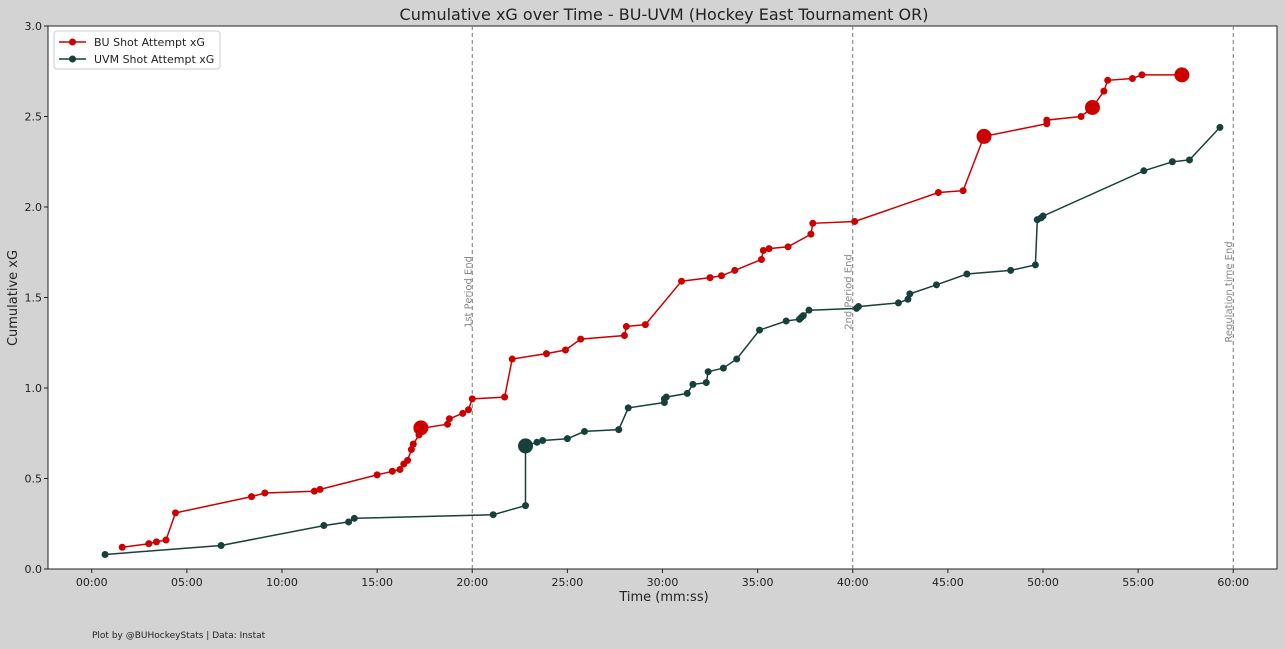  Describe the element at coordinates (34, 26) in the screenshot. I see `y-tick-label: 3.0` at that location.